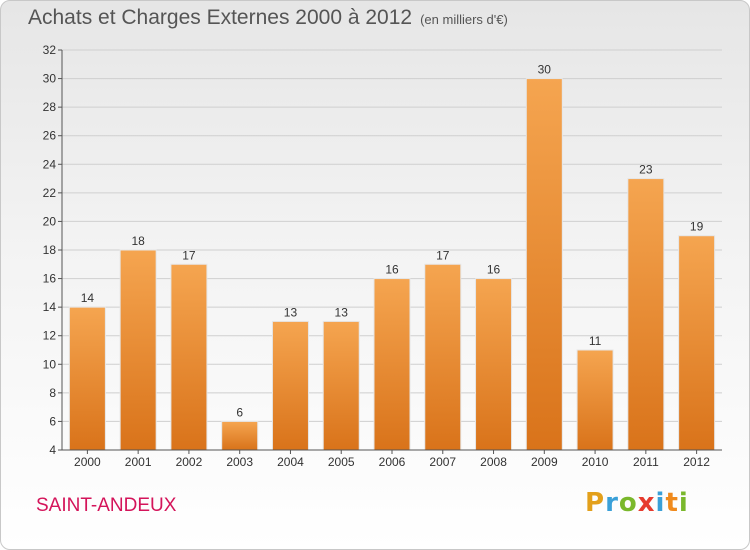 Image resolution: width=750 pixels, height=550 pixels. What do you see at coordinates (595, 462) in the screenshot?
I see `x-tick-label-2010: 2010` at bounding box center [595, 462].